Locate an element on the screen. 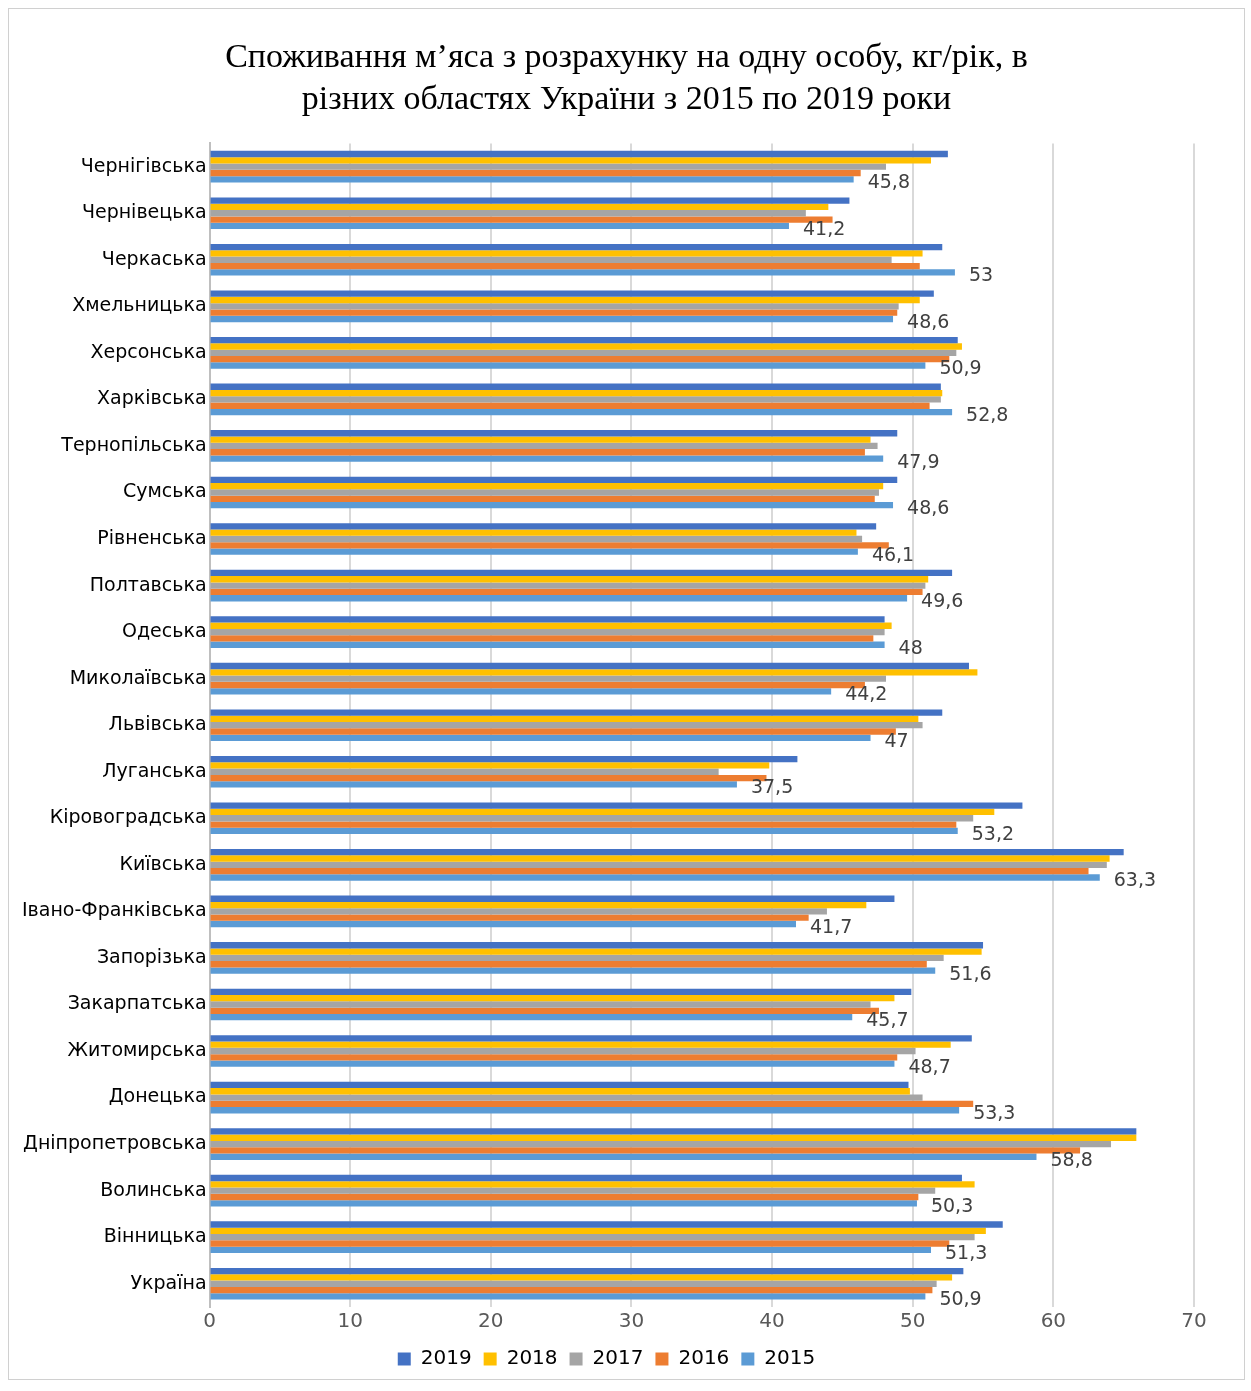 The height and width of the screenshot is (1391, 1251). y-tick-label: Закарпатська is located at coordinates (137, 1002).